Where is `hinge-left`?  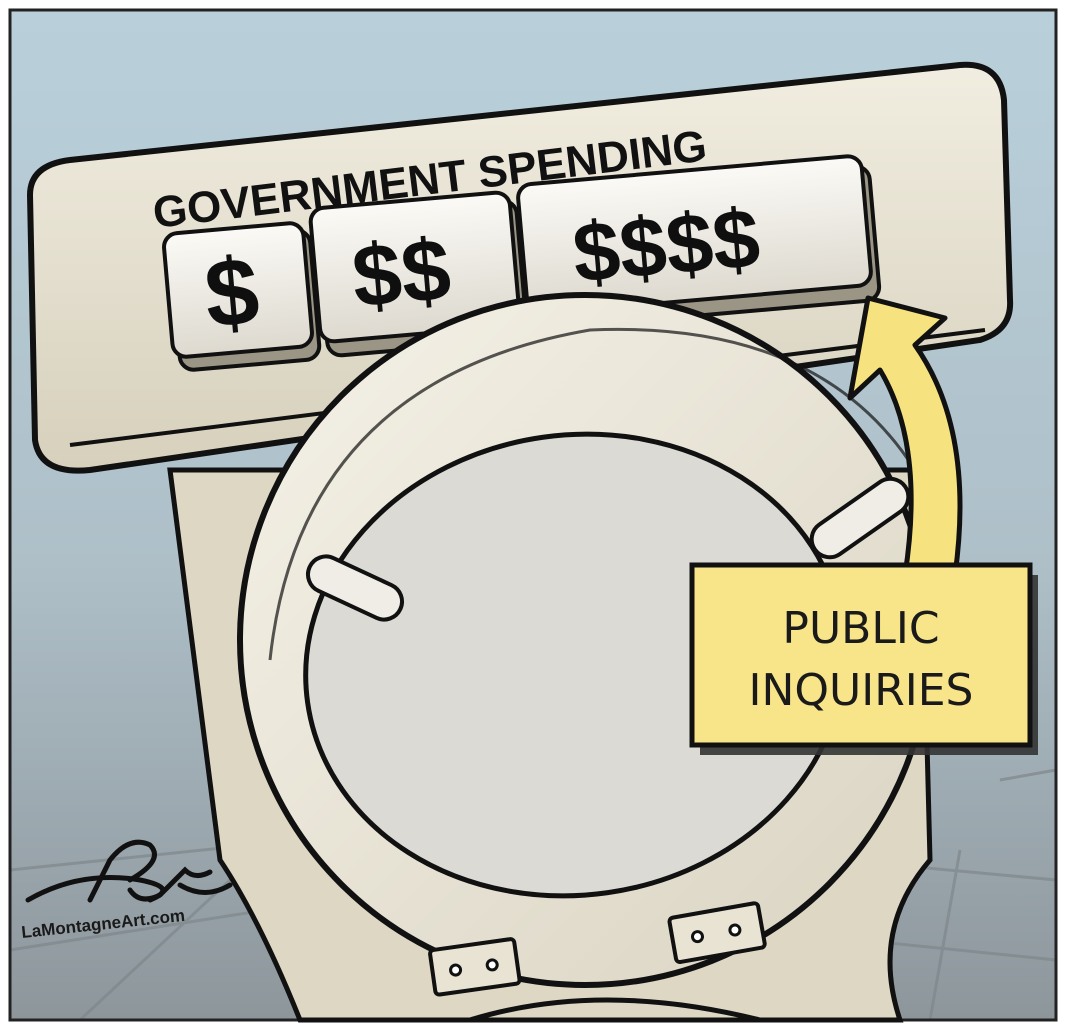
hinge-left is located at coordinates (475, 967).